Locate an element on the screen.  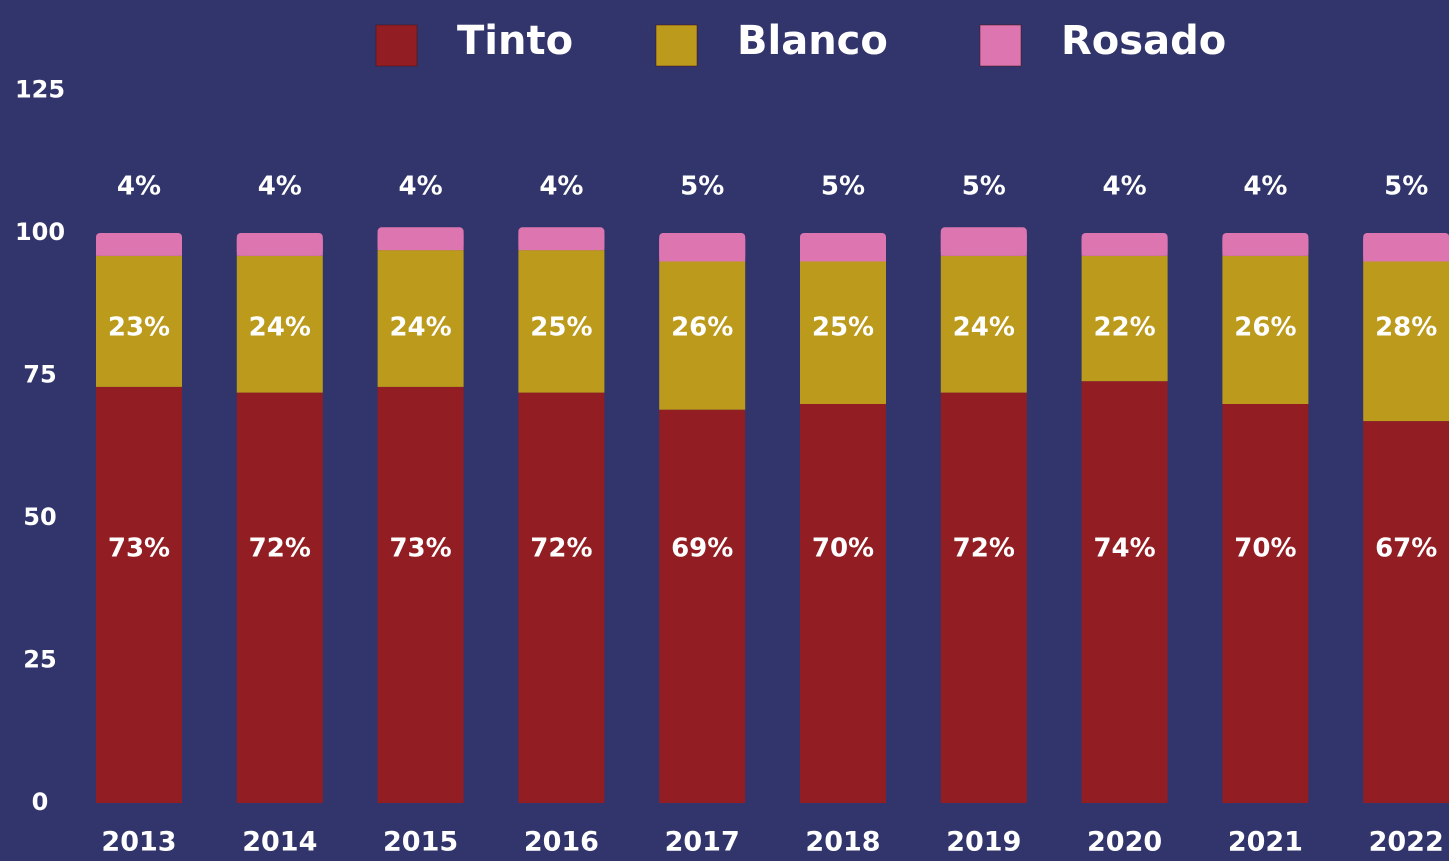
x-tick-label: 2015 is located at coordinates (420, 842).